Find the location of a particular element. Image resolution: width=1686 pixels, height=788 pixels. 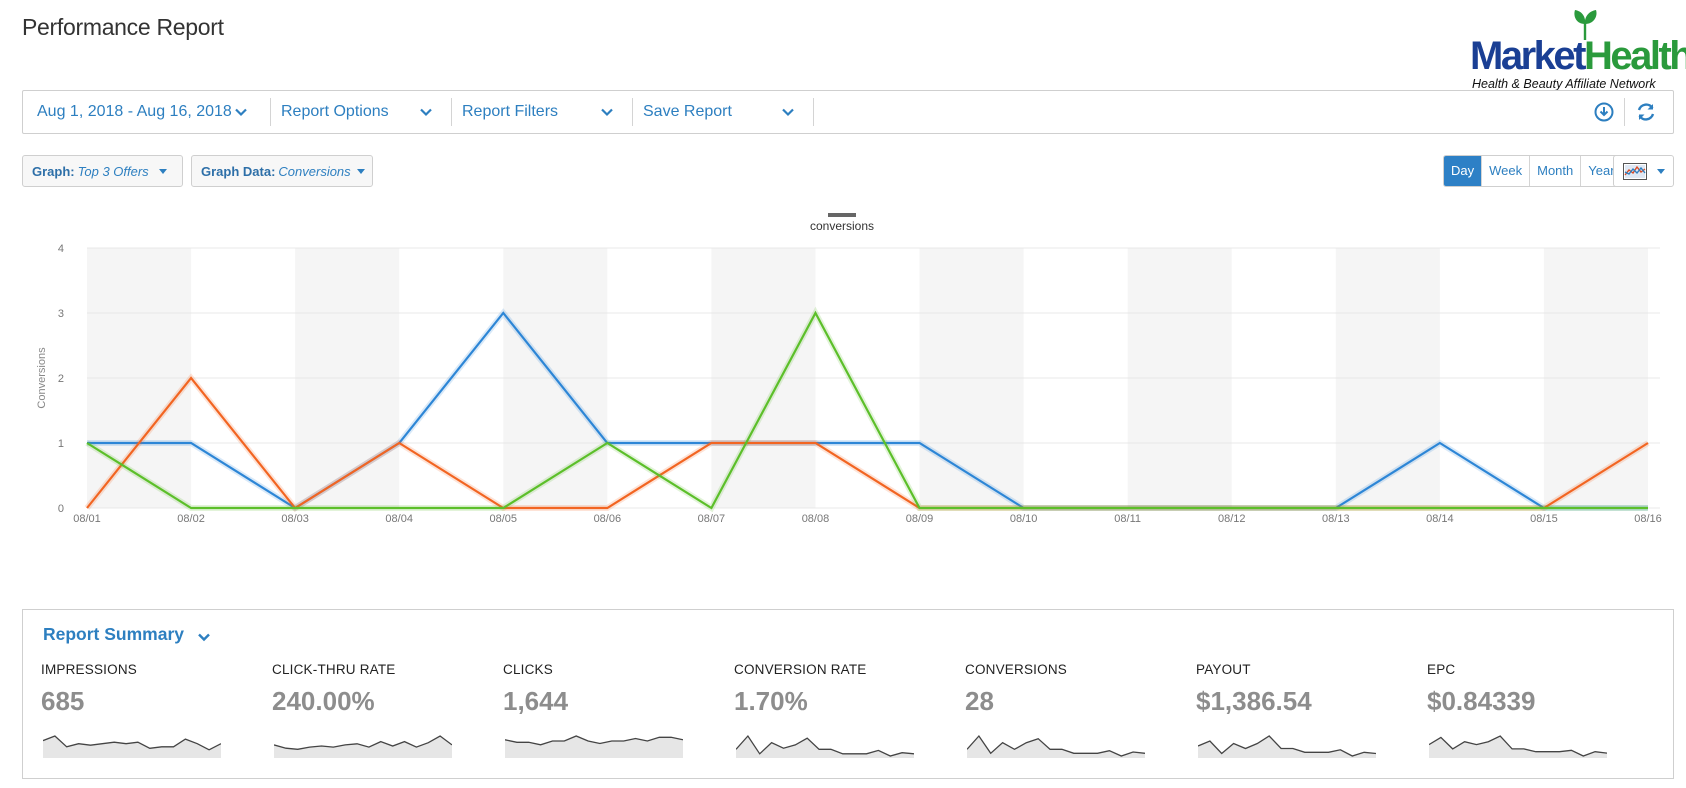

metric-epc: EPC $0.84339 is located at coordinates (1527, 710).